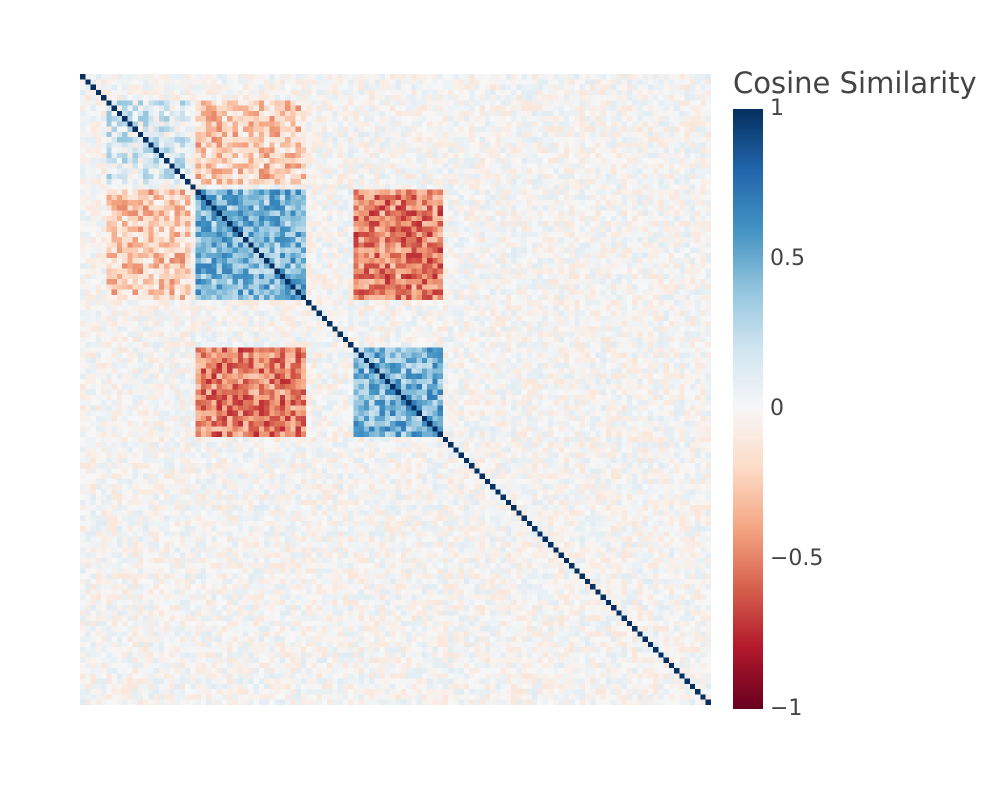  I want to click on colorbar-tick-label: −0.5, so click(797, 558).